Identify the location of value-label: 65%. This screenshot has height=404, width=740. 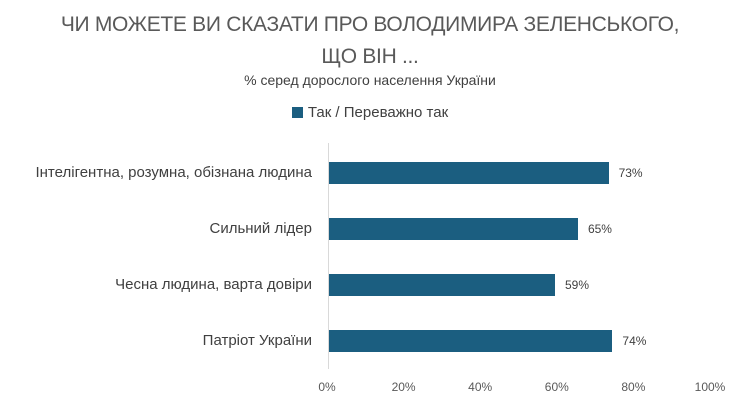
(599, 229).